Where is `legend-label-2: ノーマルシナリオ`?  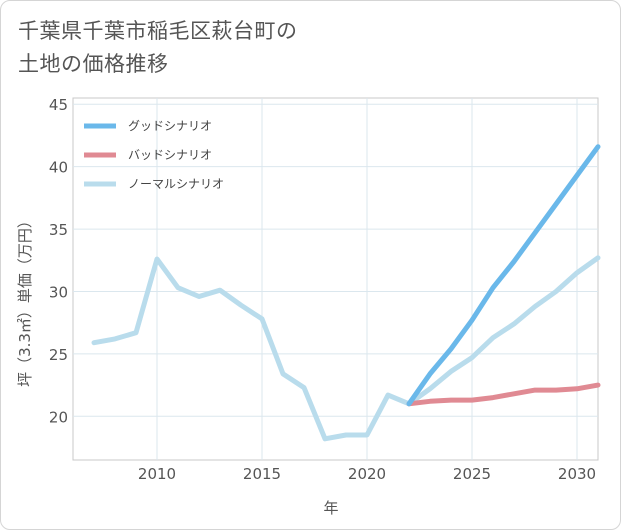
legend-label-2: ノーマルシナリオ is located at coordinates (176, 184).